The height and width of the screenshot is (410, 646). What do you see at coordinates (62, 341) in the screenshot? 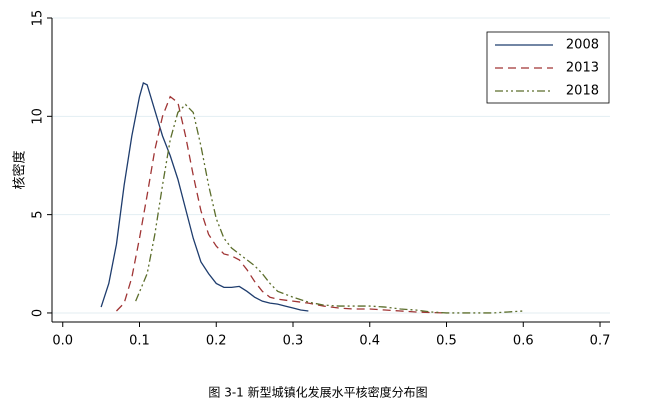
I see `x-tick-label: 0.0` at bounding box center [62, 341].